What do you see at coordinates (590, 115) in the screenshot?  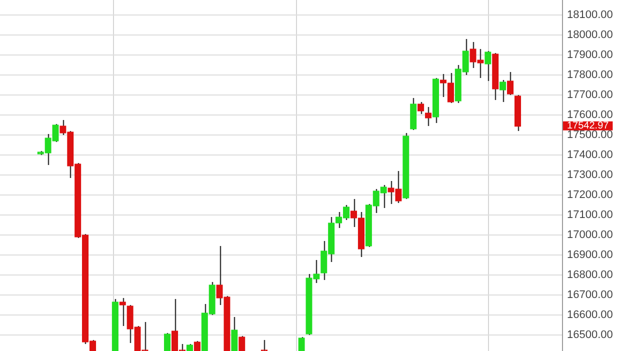 I see `y-tick-label: 17600.00` at bounding box center [590, 115].